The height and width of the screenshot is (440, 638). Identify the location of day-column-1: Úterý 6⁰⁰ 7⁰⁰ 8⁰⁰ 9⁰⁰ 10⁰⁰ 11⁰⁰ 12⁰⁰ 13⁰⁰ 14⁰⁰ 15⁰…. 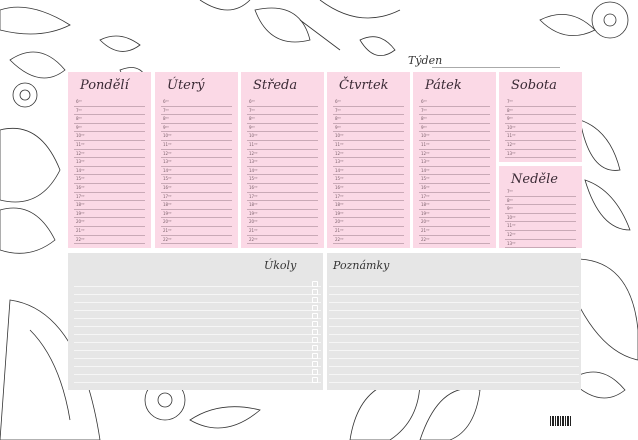
(196, 160).